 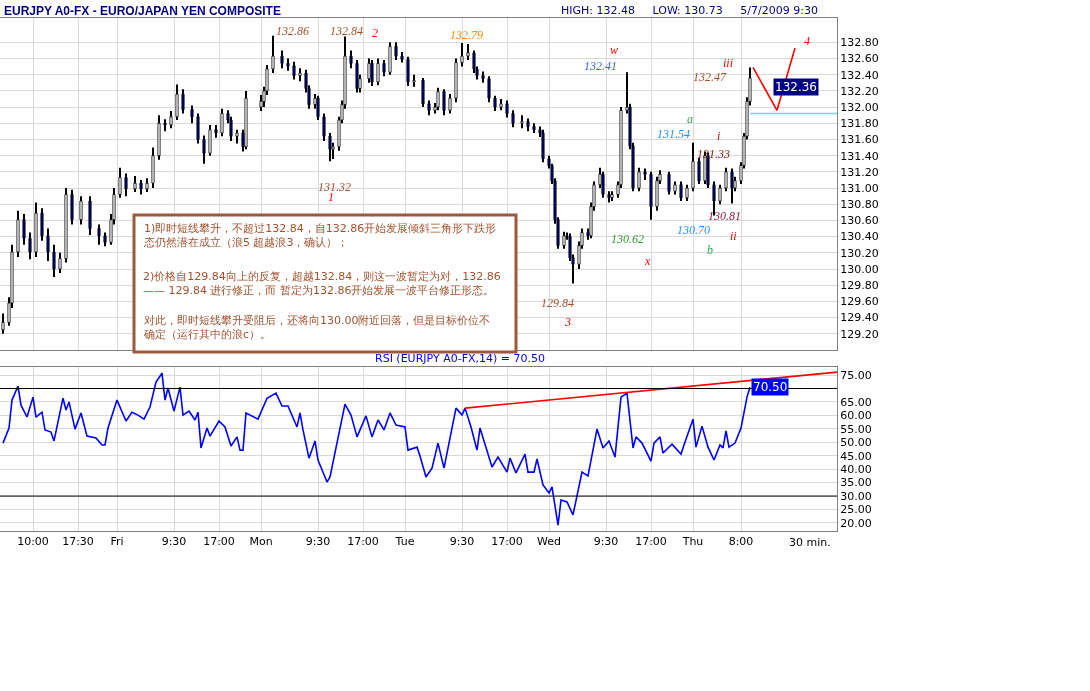 What do you see at coordinates (647, 261) in the screenshot?
I see `annotation: x` at bounding box center [647, 261].